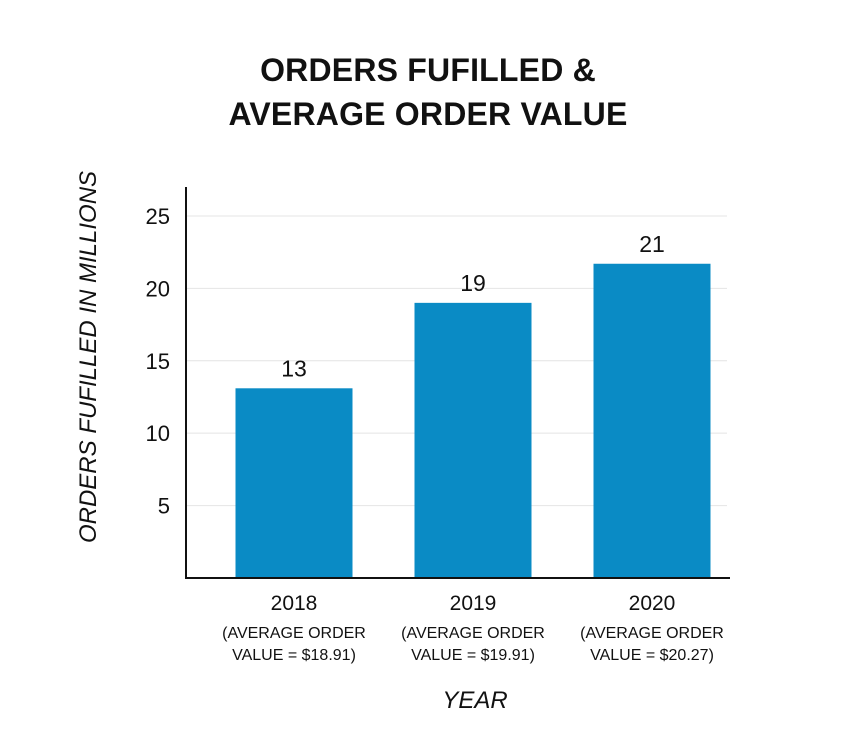  What do you see at coordinates (652, 655) in the screenshot?
I see `x-sublabel-2020-2: VALUE = $20.27)` at bounding box center [652, 655].